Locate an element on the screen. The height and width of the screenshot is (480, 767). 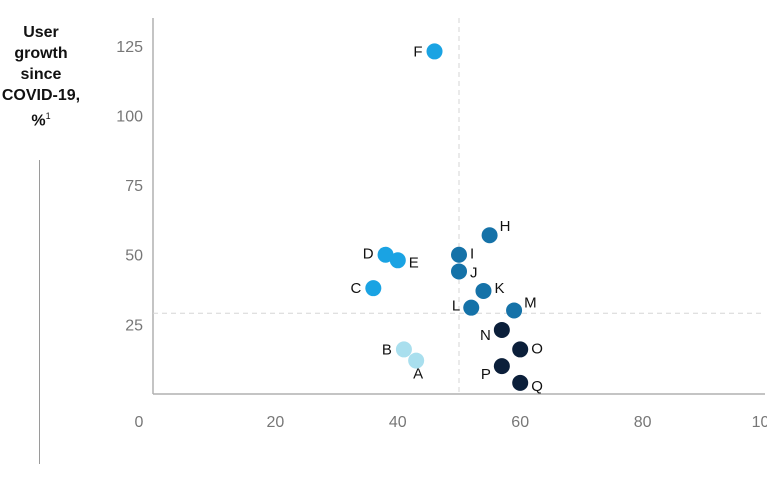
side-divider is located at coordinates (39, 312).